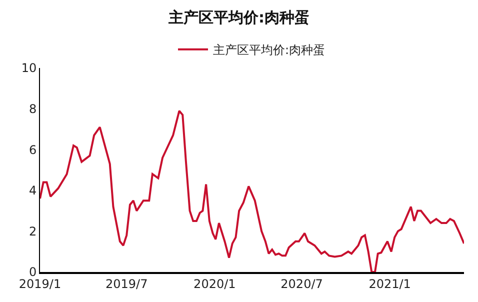  Describe the element at coordinates (269, 50) in the screenshot. I see `legend-label: 主产区平均价:肉种蛋` at that location.